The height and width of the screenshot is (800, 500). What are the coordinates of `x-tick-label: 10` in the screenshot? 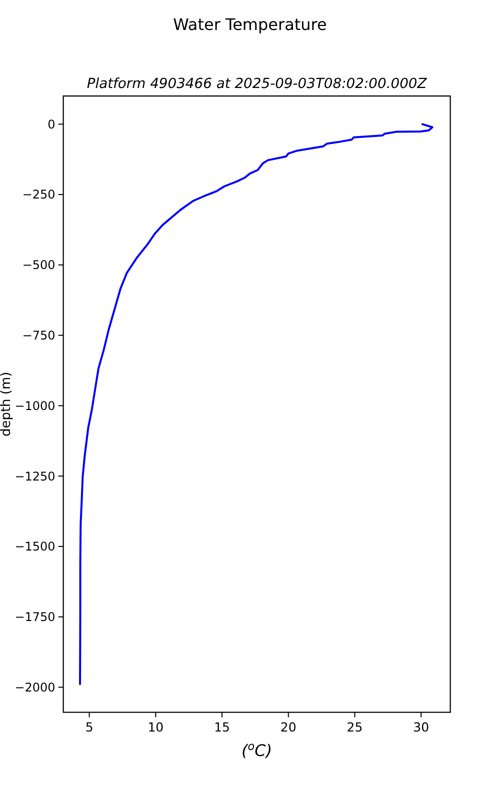 It's located at (156, 726).